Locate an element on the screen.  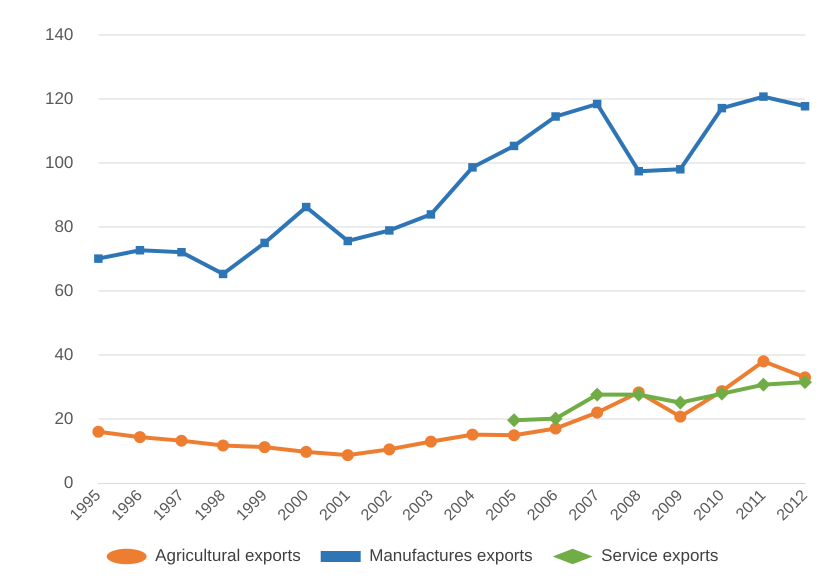
y-tick-label: 20 is located at coordinates (64, 418).